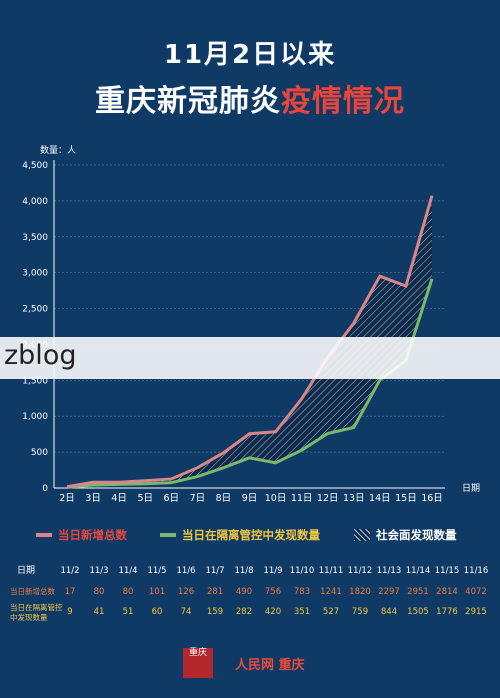 The height and width of the screenshot is (698, 500). Describe the element at coordinates (127, 571) in the screenshot. I see `table-date-cell: 11/4` at that location.